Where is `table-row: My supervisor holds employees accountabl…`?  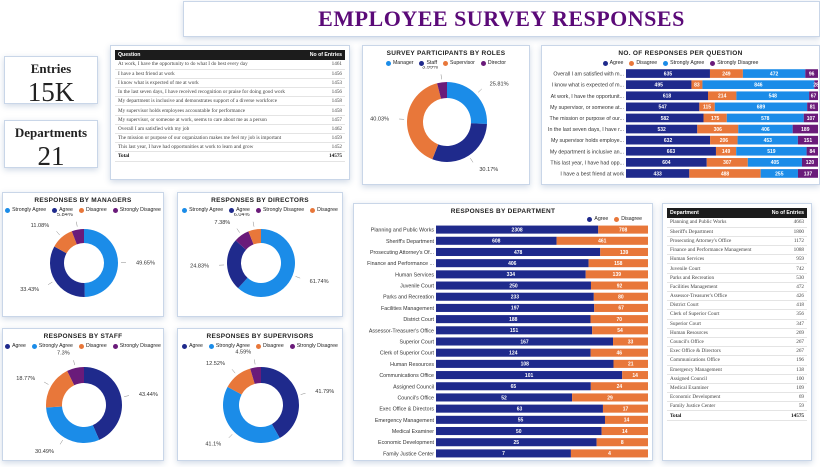 table-row: My supervisor holds employees accountabl… is located at coordinates (230, 110).